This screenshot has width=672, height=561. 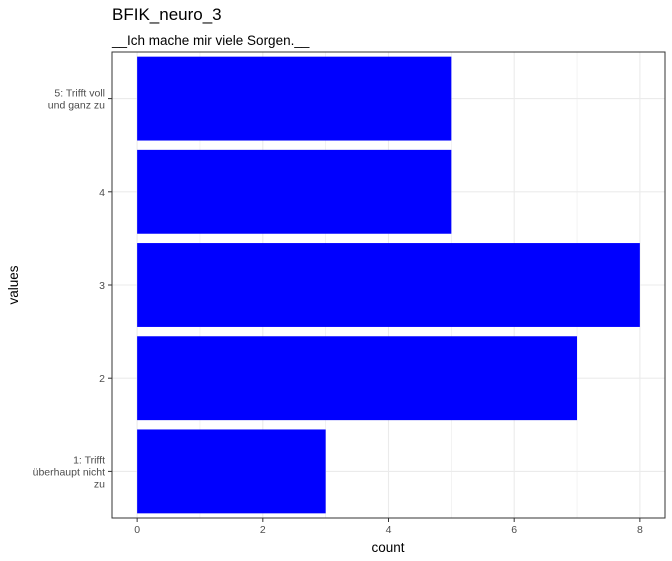 What do you see at coordinates (387, 547) in the screenshot?
I see `x-axis-title: count` at bounding box center [387, 547].